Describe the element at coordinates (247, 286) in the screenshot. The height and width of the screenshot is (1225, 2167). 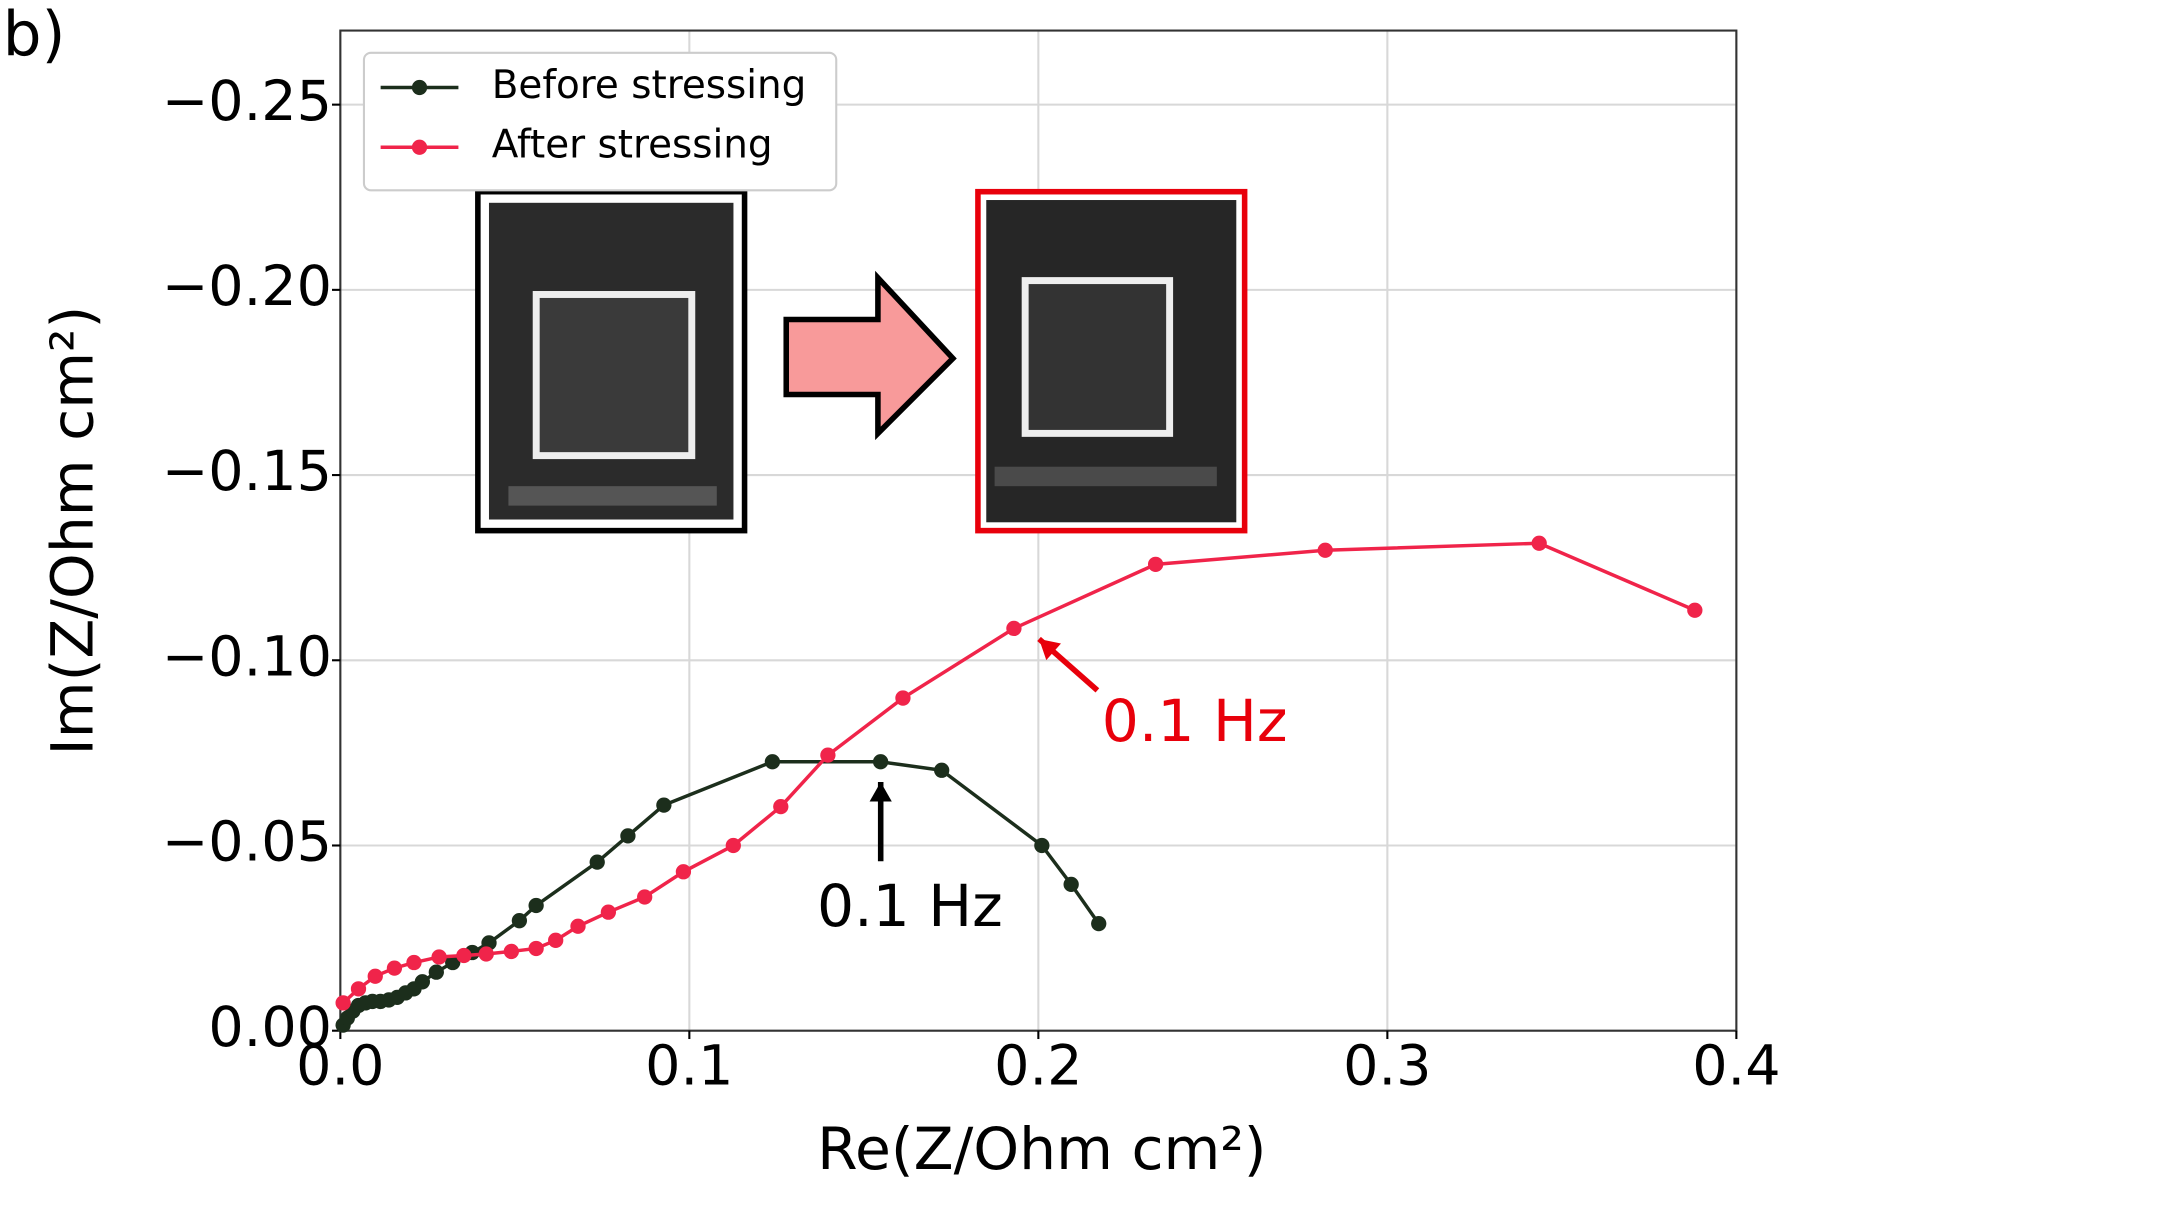
I see `y-tick-label: −0.20` at that location.